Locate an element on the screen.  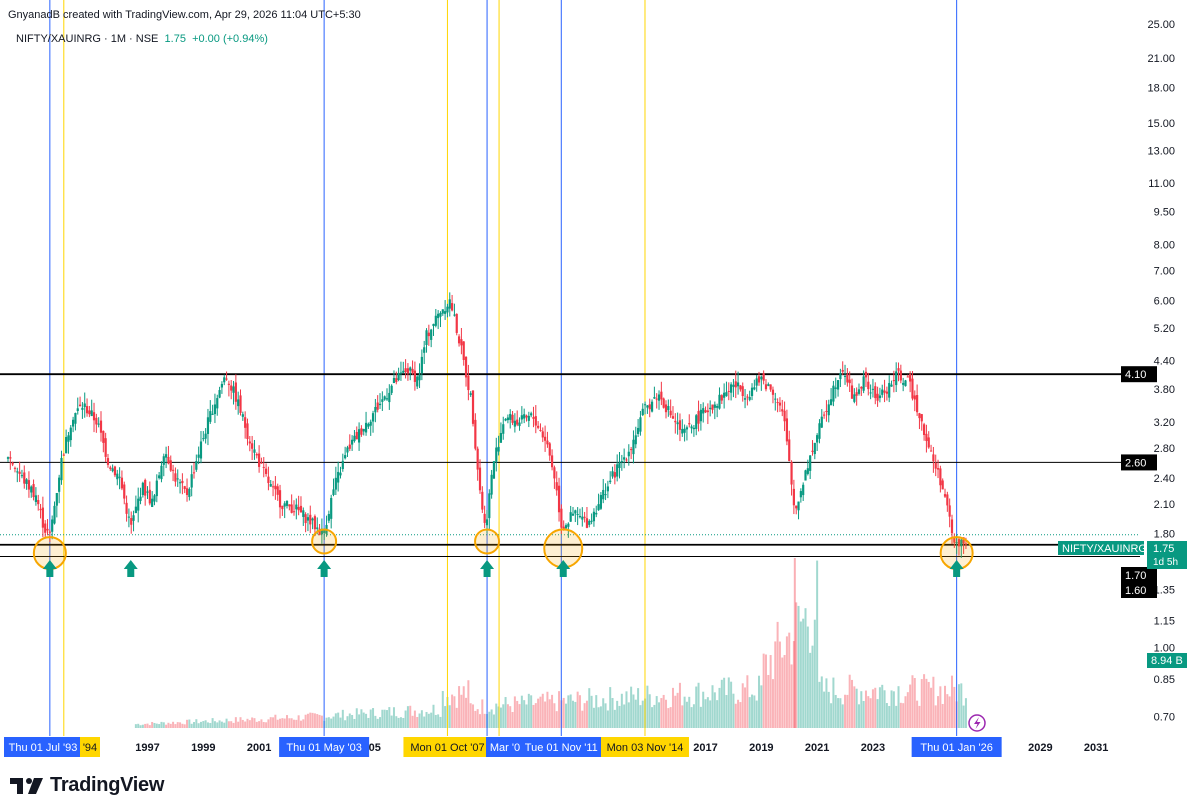
lightning-icon is located at coordinates (977, 723).